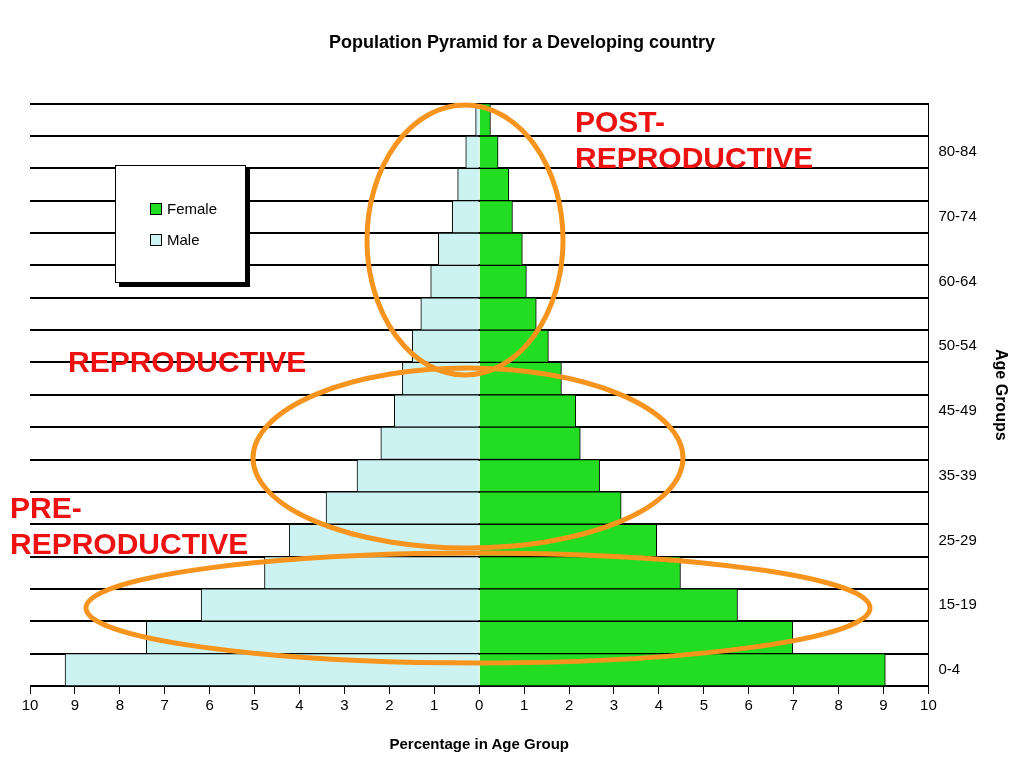 The height and width of the screenshot is (768, 1024). What do you see at coordinates (957, 151) in the screenshot?
I see `y-tick-label: 80-84` at bounding box center [957, 151].